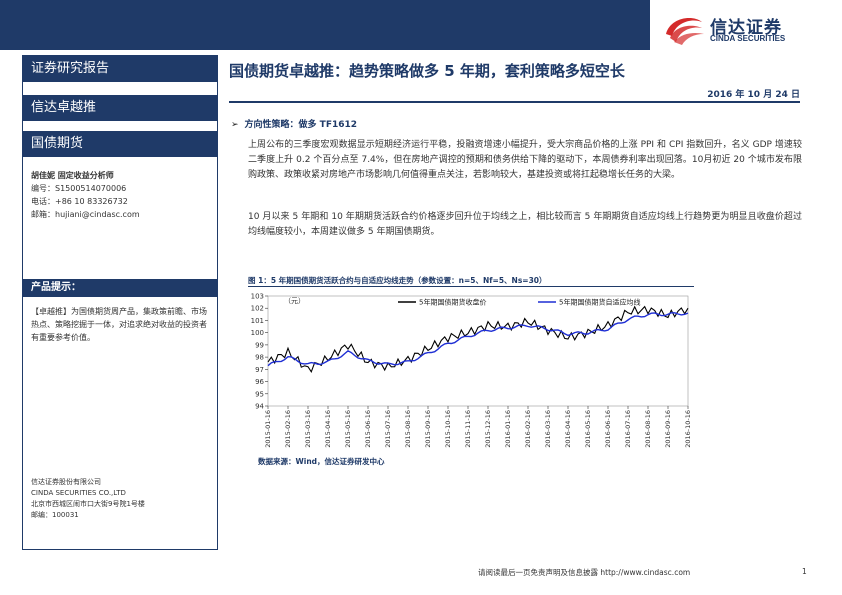 The height and width of the screenshot is (595, 842). What do you see at coordinates (427, 71) in the screenshot?
I see `report-title: 国债期货卓越推：趋势策略做多 5 年期，套利策略多短空长` at bounding box center [427, 71].